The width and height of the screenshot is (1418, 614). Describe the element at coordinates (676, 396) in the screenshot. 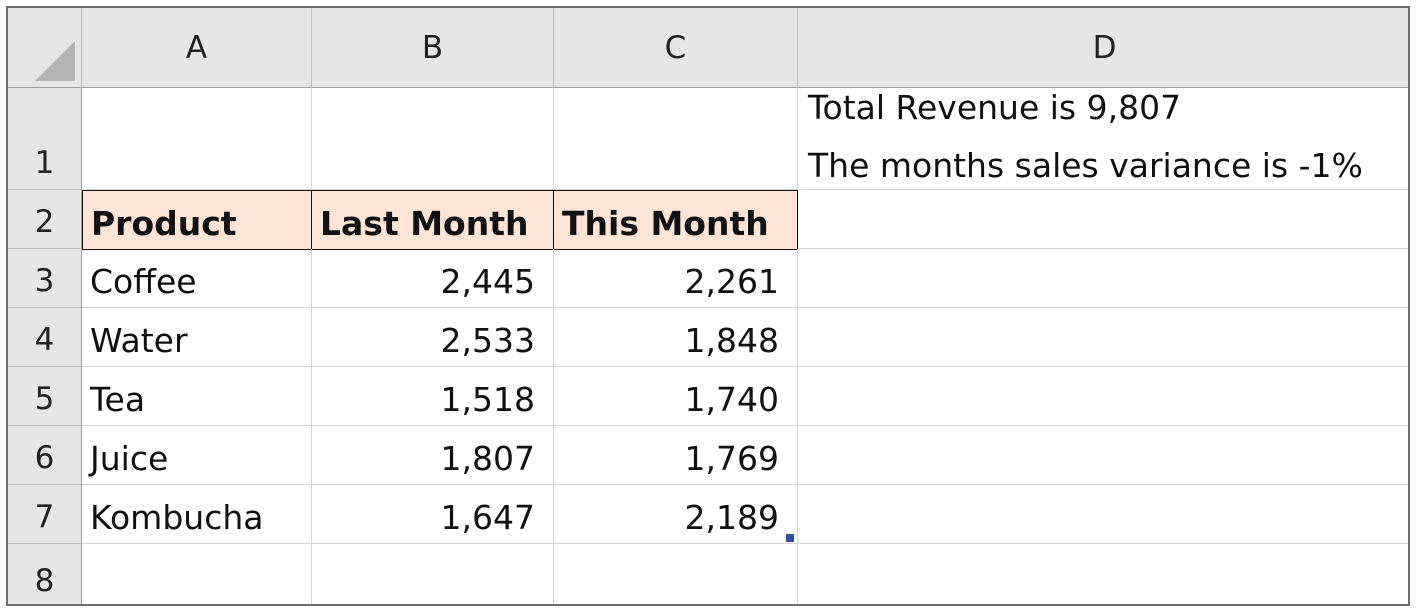

I see `cell-c5: 1,740` at that location.